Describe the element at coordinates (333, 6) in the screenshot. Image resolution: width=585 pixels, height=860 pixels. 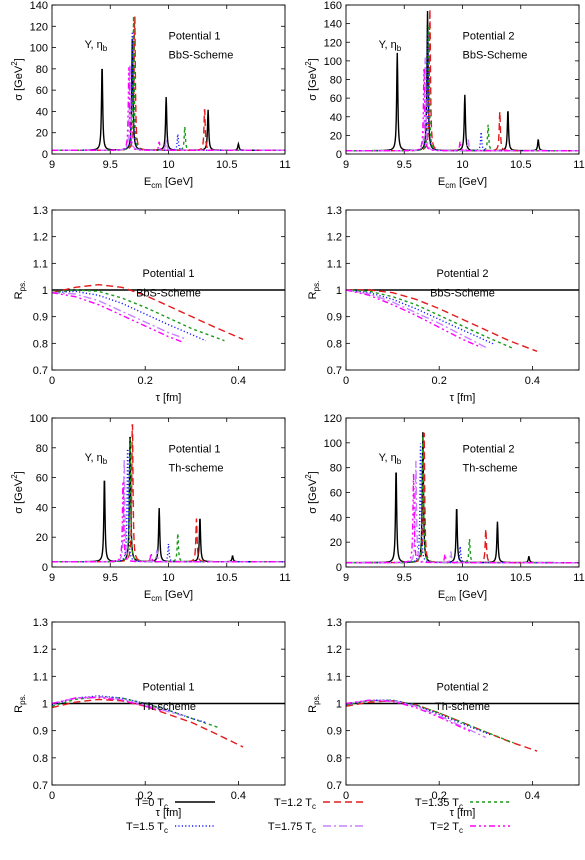
I see `y-tick-label: 160` at that location.